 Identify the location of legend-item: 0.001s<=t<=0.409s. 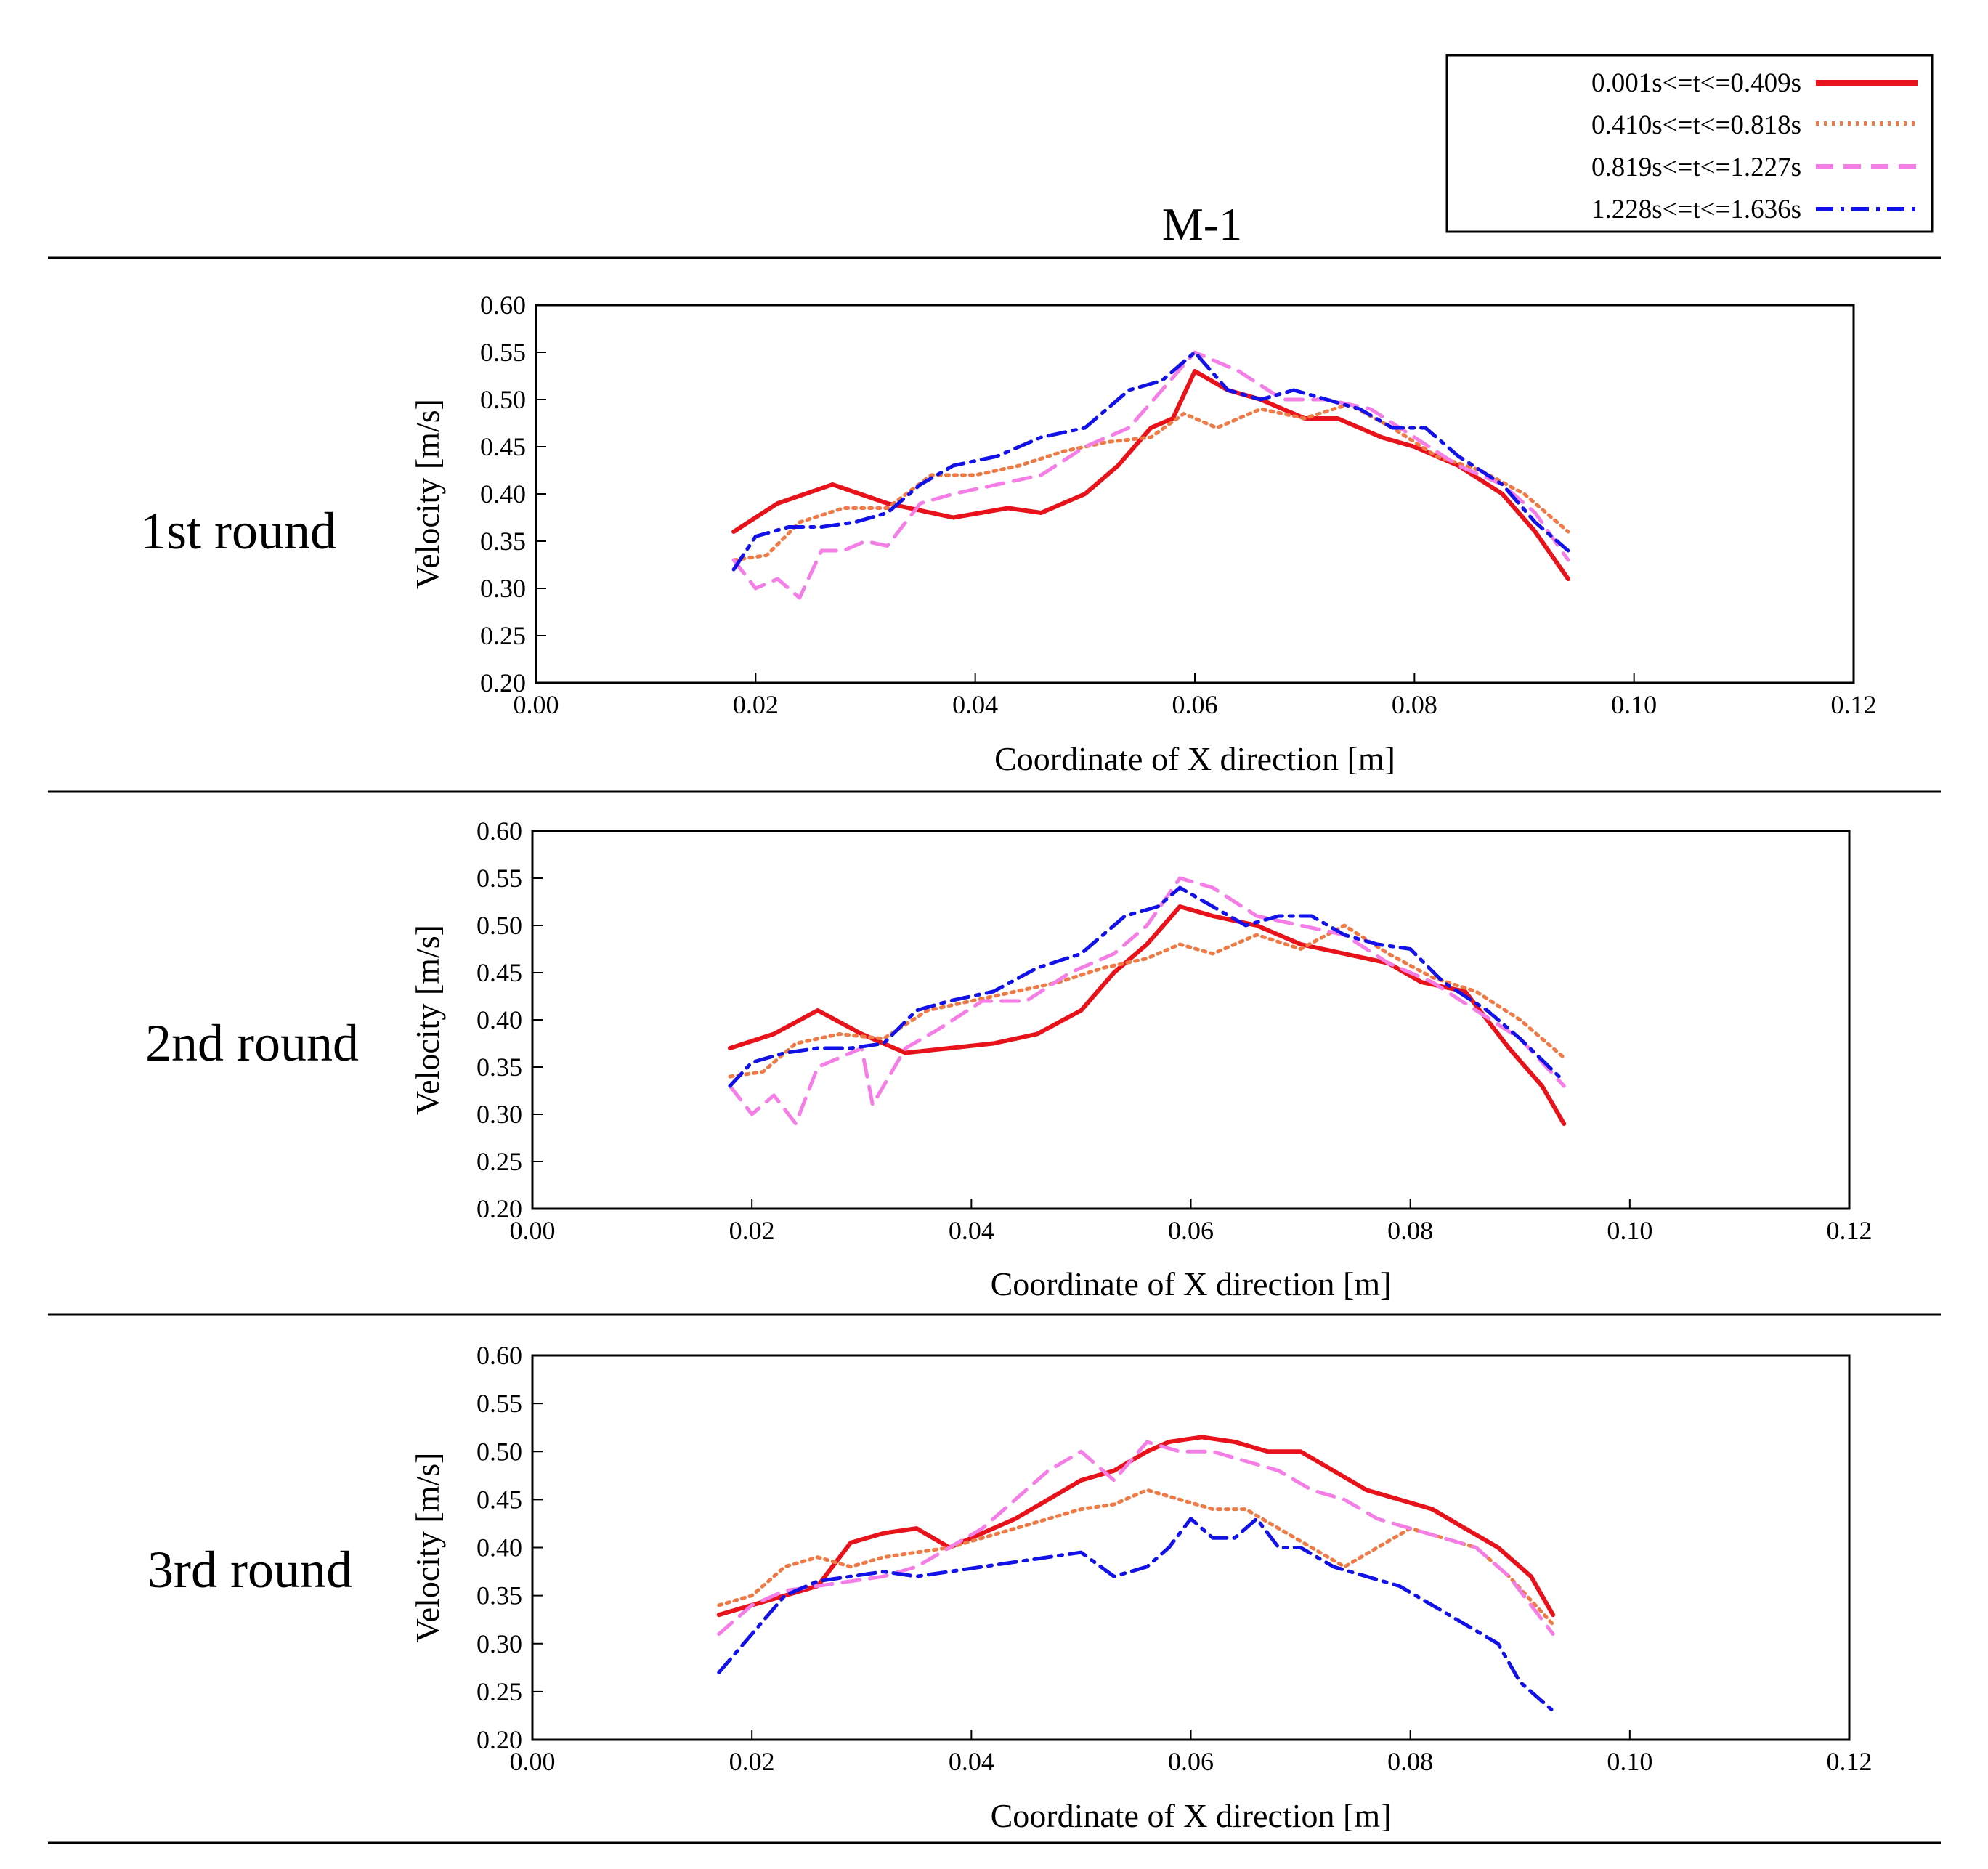
(1754, 83).